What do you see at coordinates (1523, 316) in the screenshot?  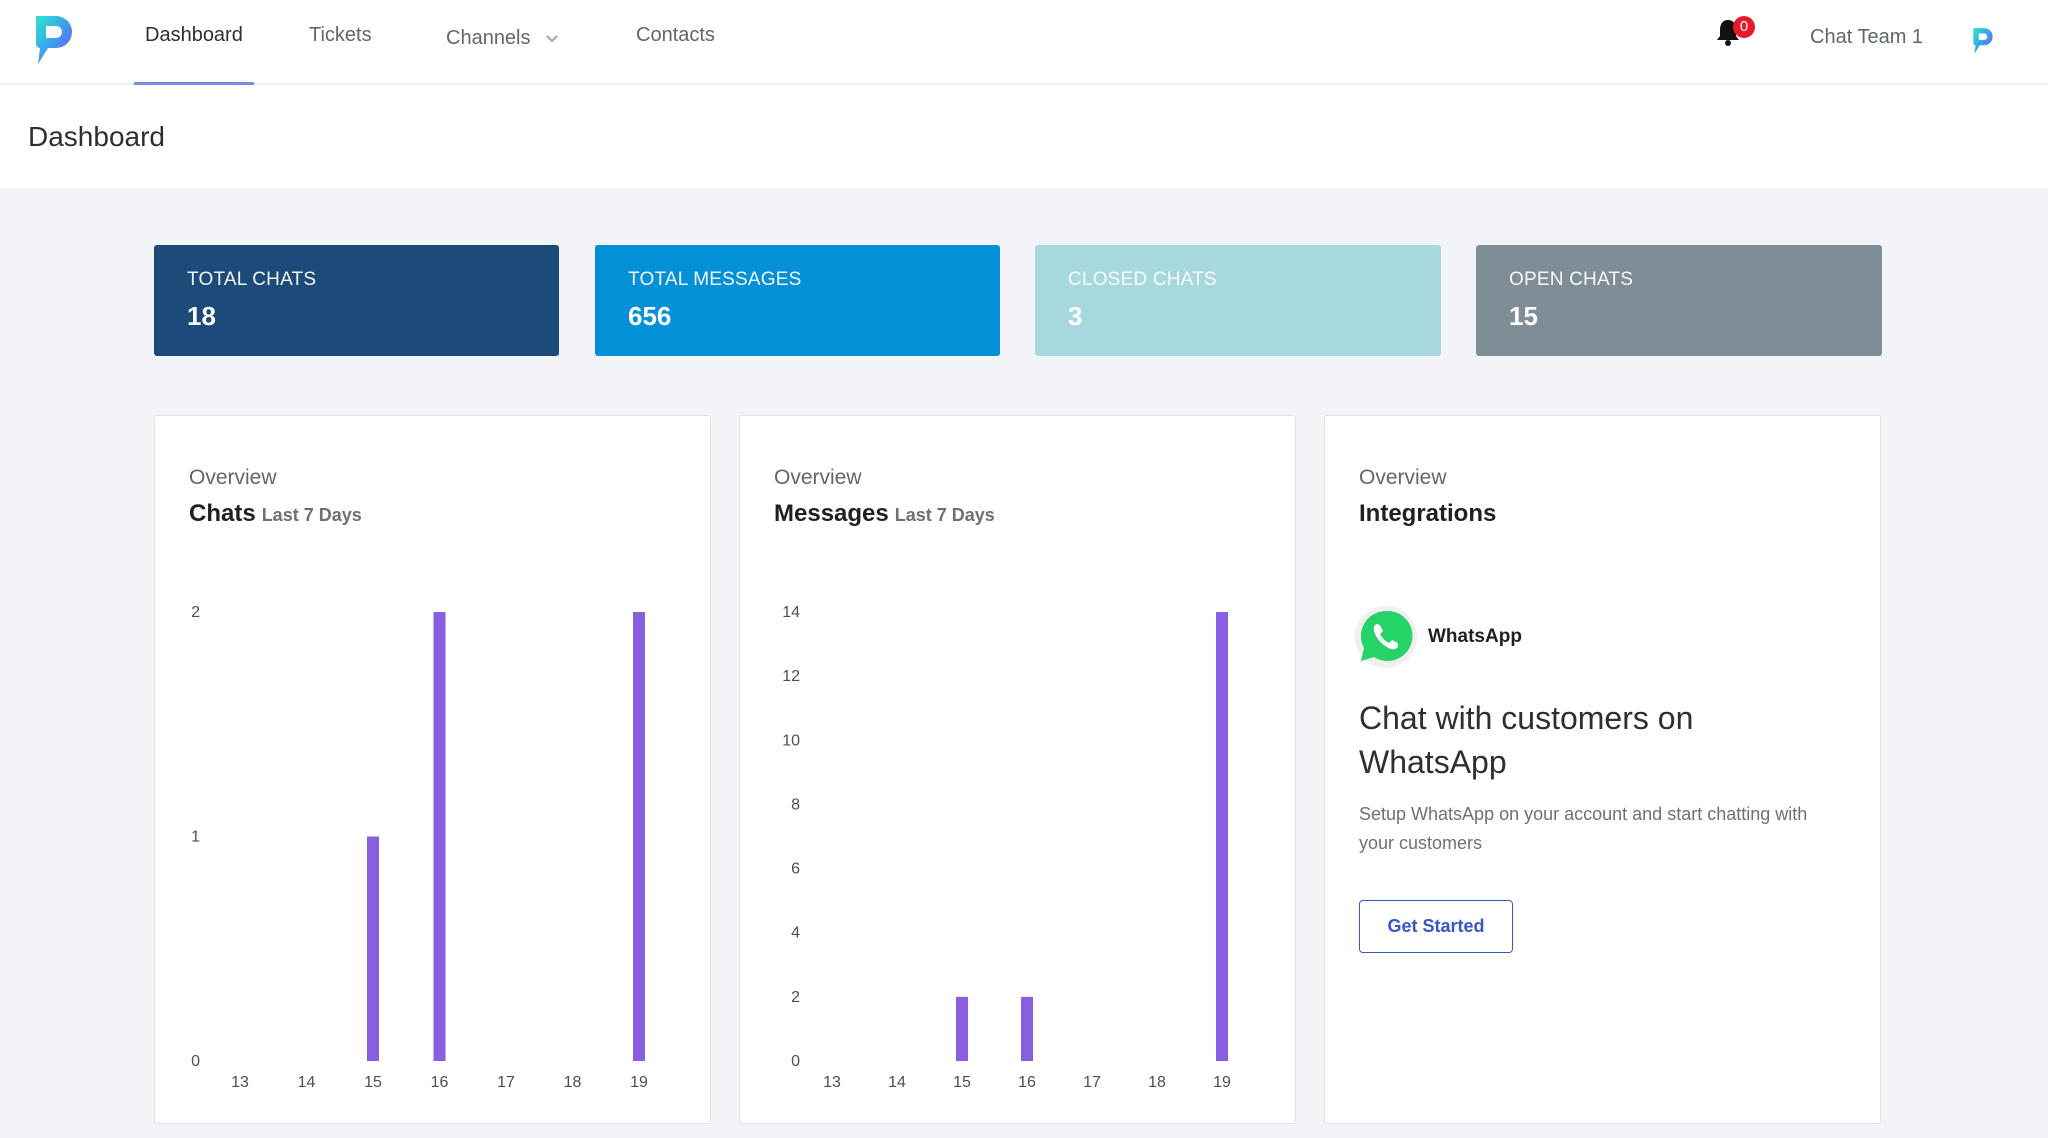 I see `stat-value: 15` at bounding box center [1523, 316].